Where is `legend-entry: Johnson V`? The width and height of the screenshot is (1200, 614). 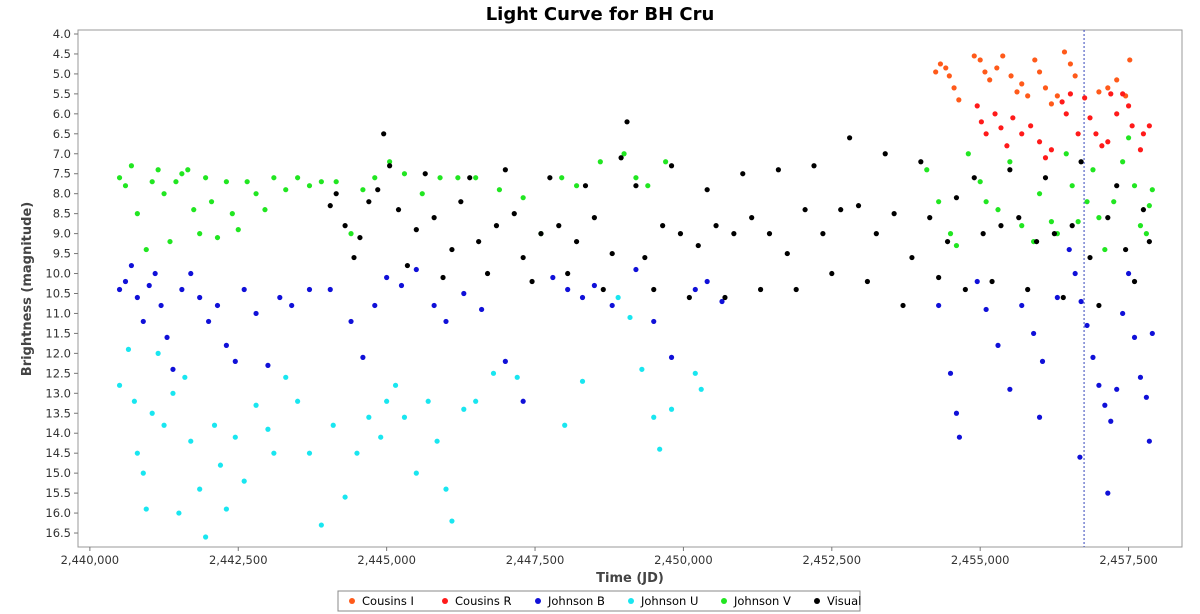
legend-entry: Johnson V is located at coordinates (762, 601).